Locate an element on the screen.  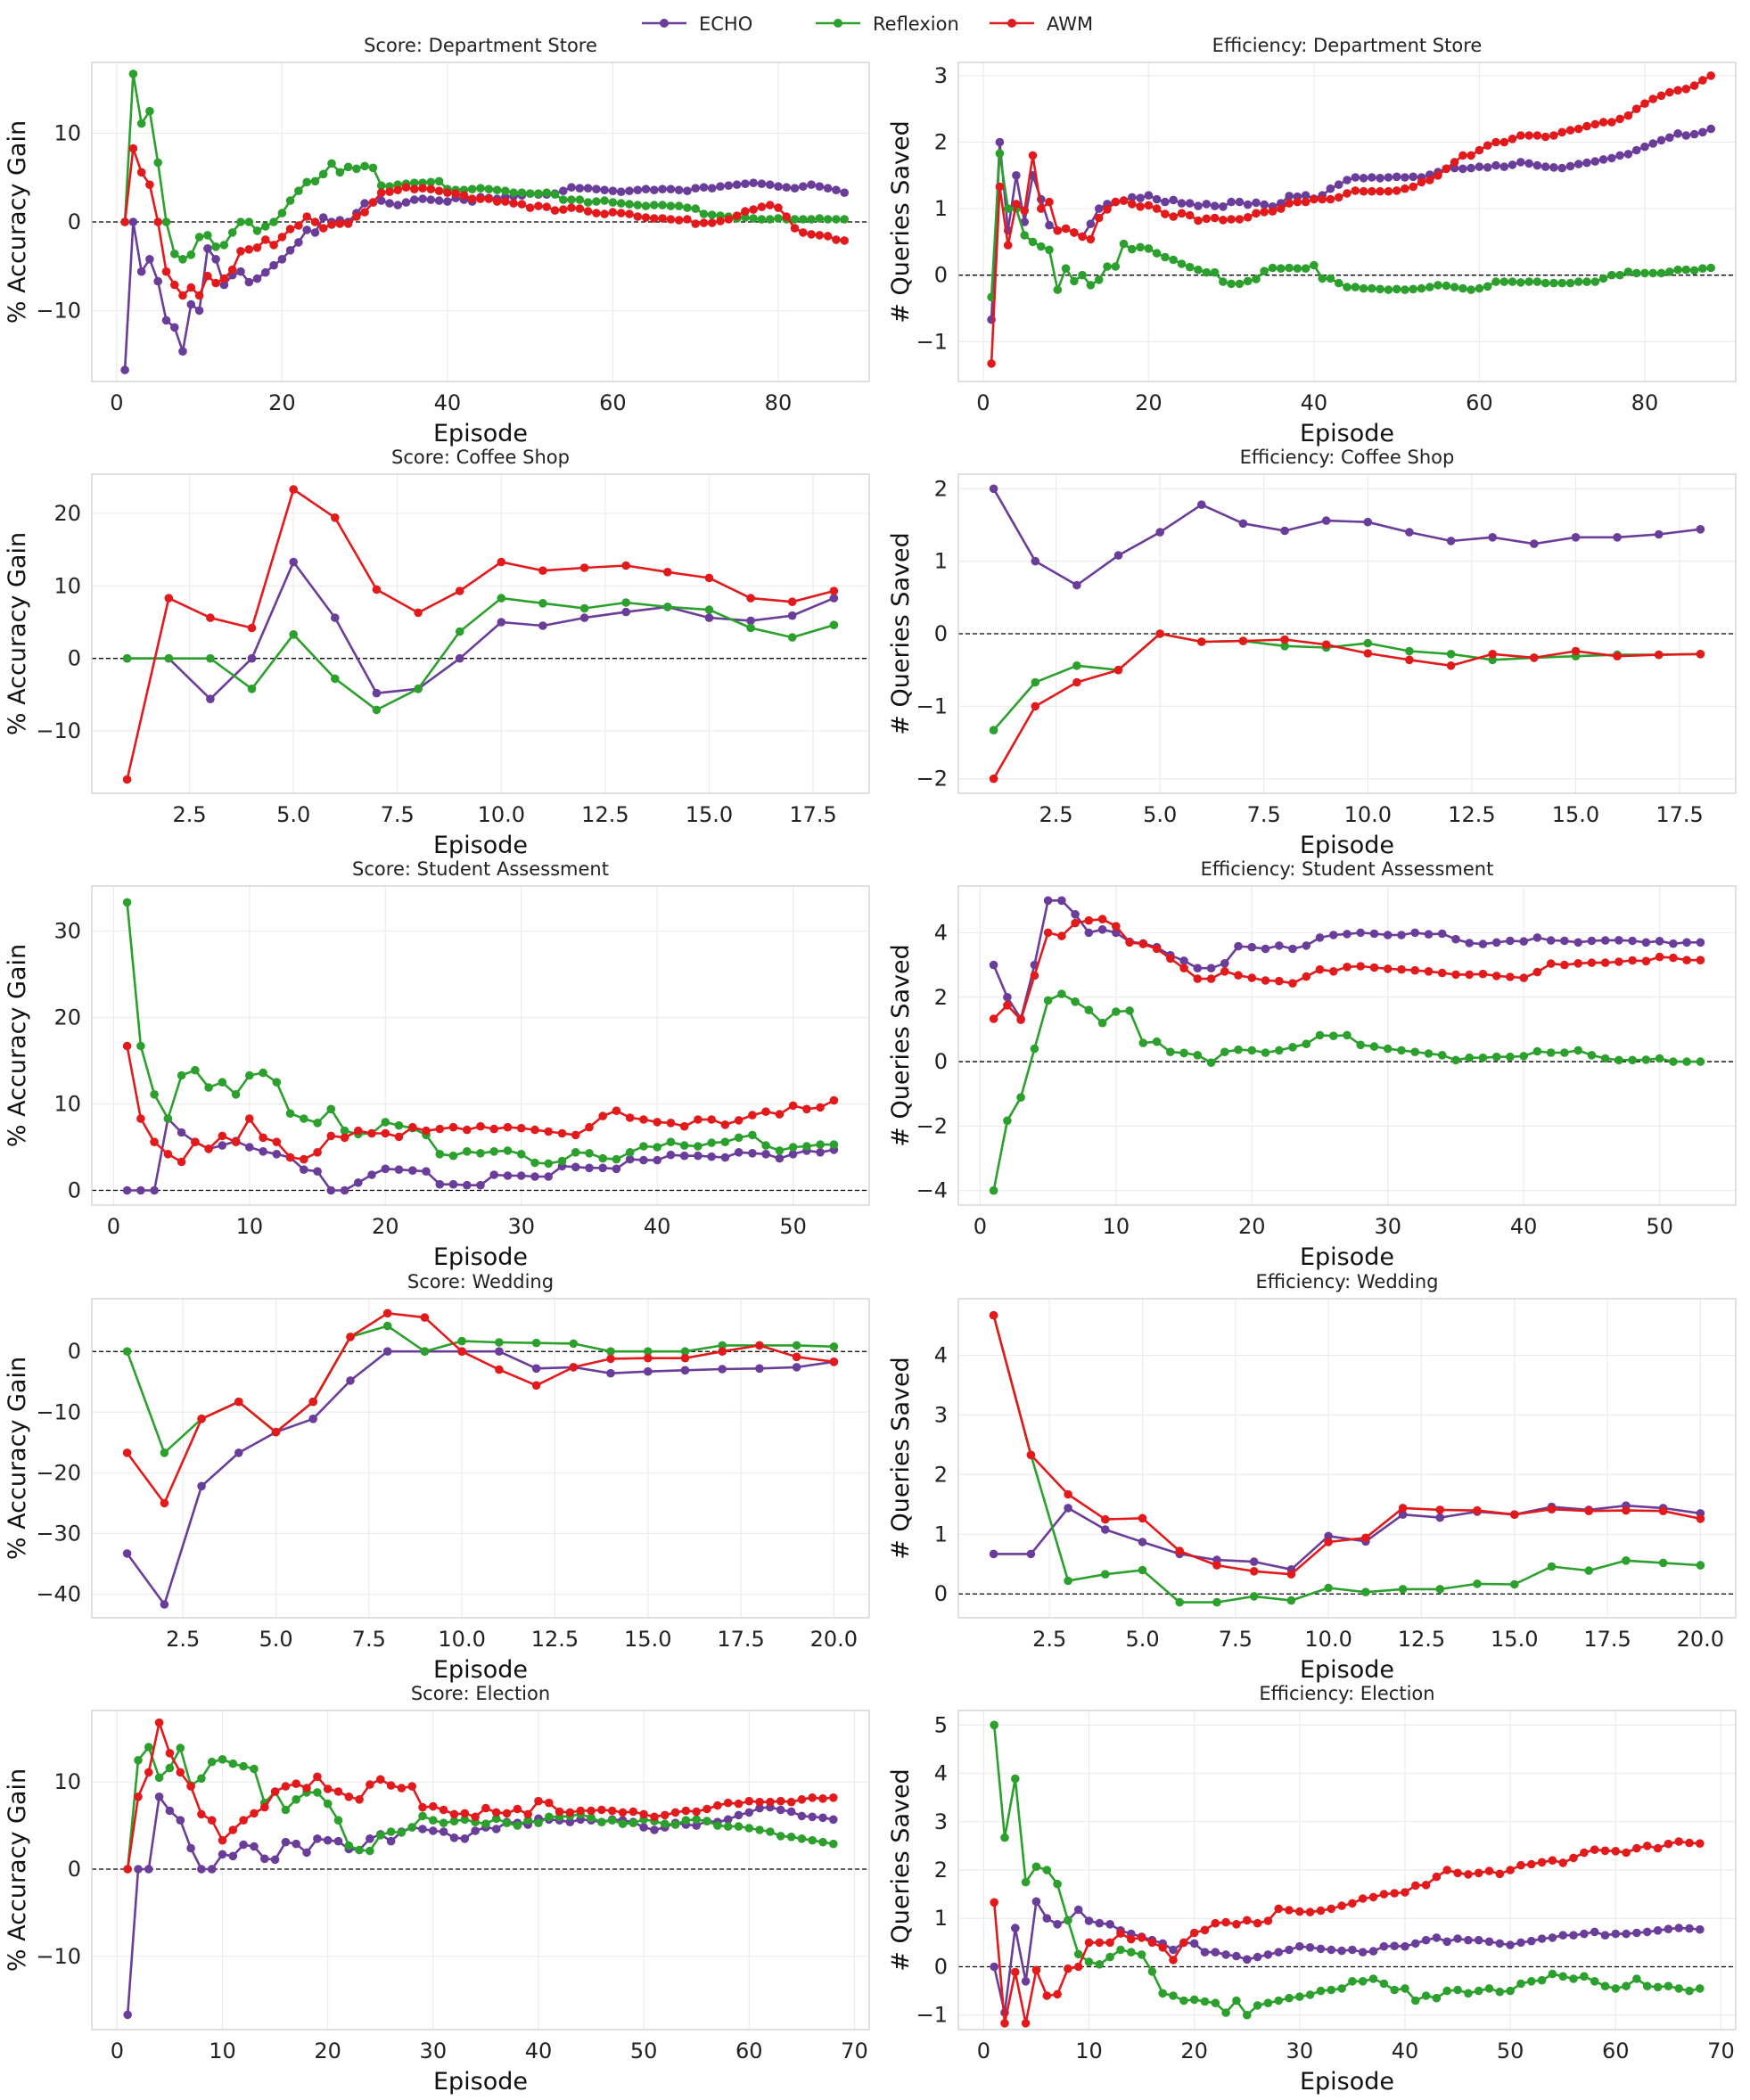
x-tick-label: 10 is located at coordinates (250, 1226).